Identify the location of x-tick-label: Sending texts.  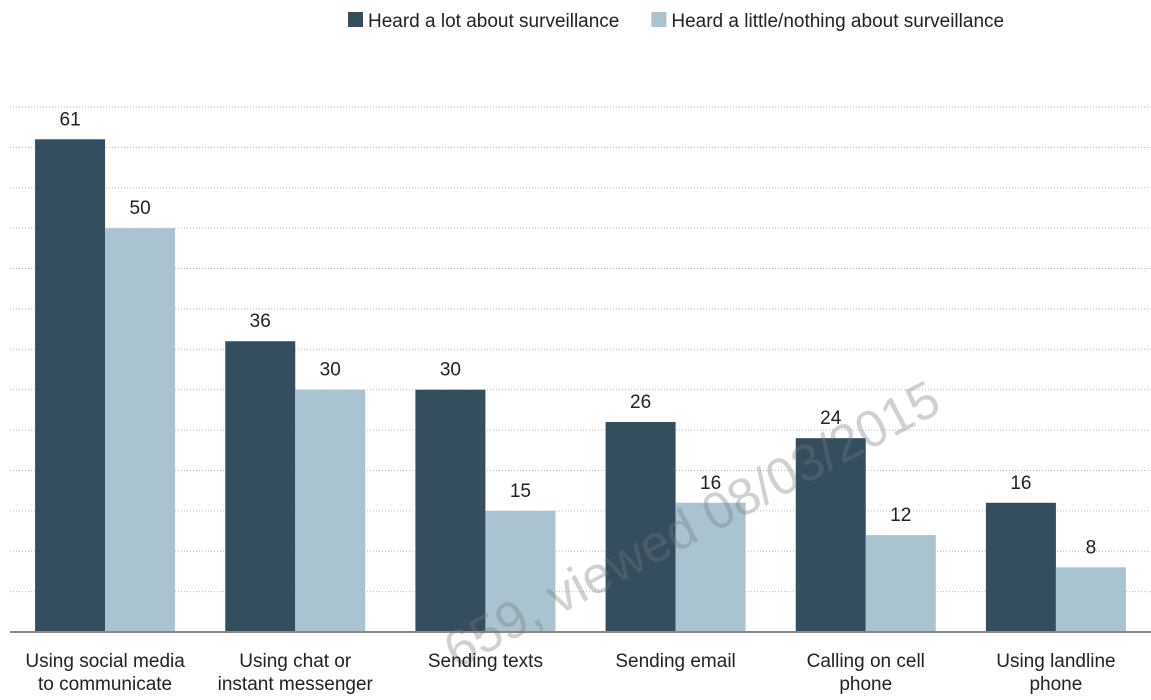
(485, 661).